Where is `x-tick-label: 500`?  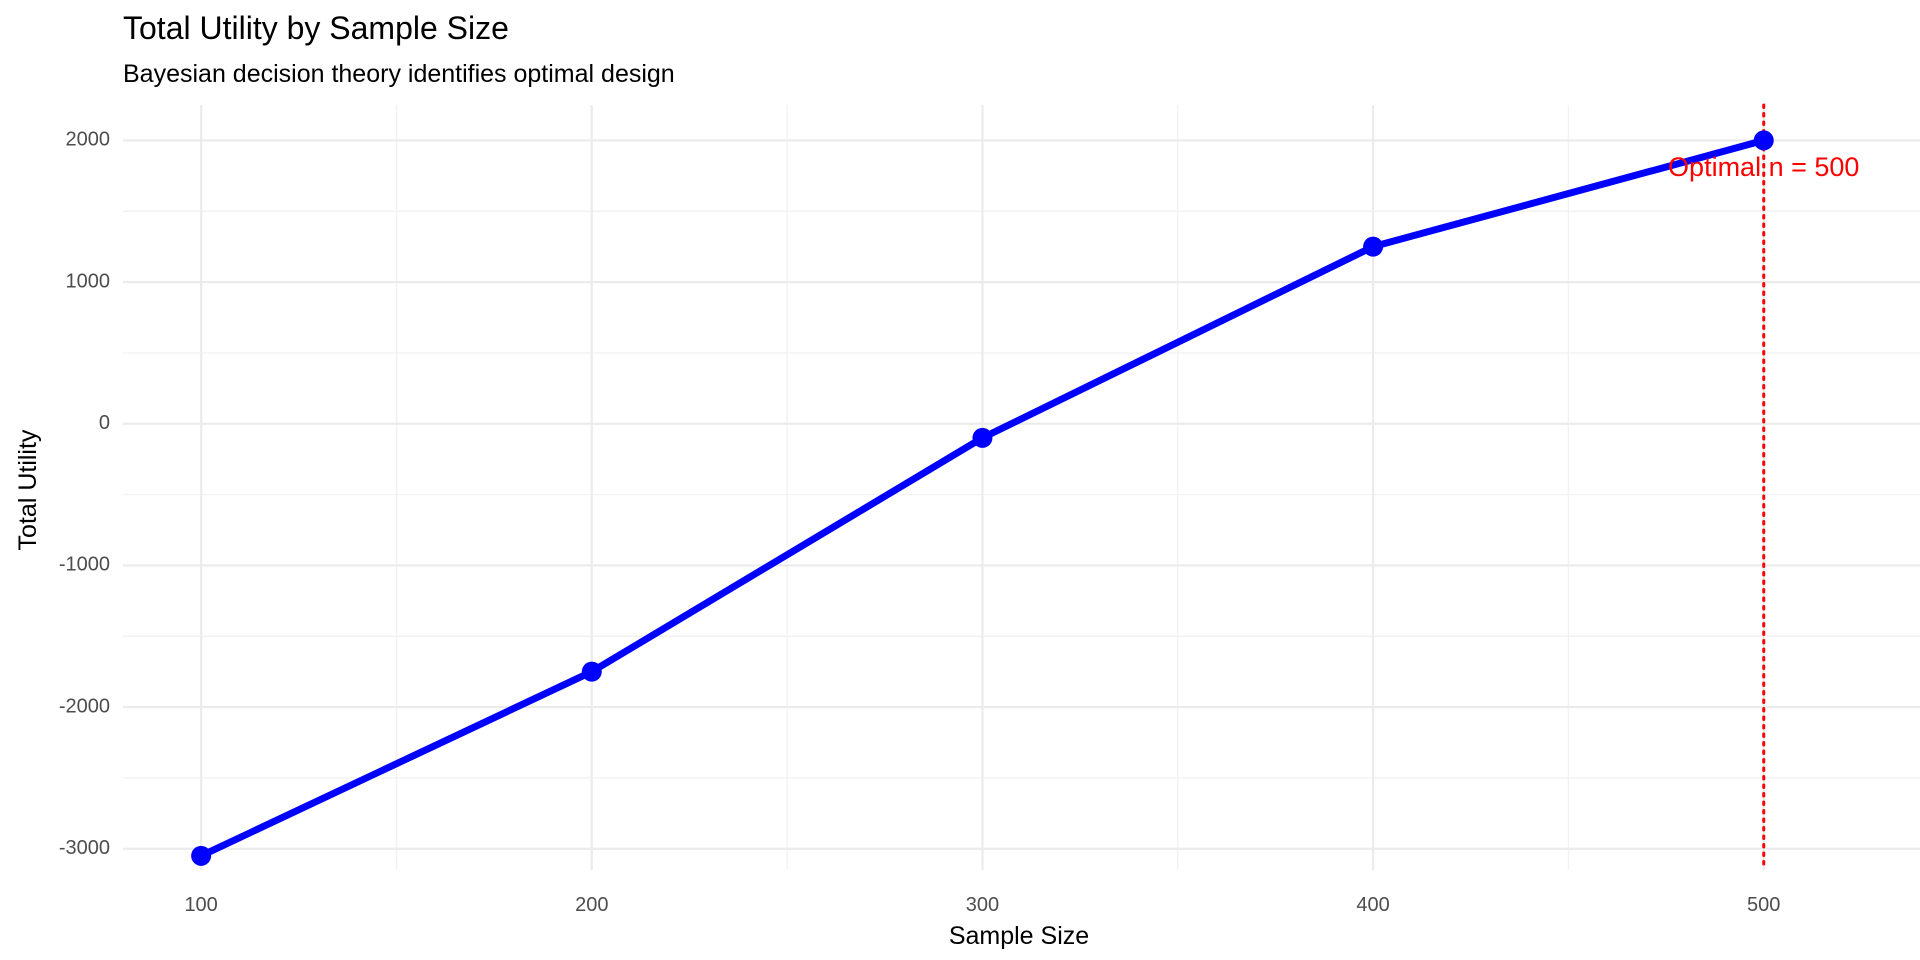
x-tick-label: 500 is located at coordinates (1763, 905).